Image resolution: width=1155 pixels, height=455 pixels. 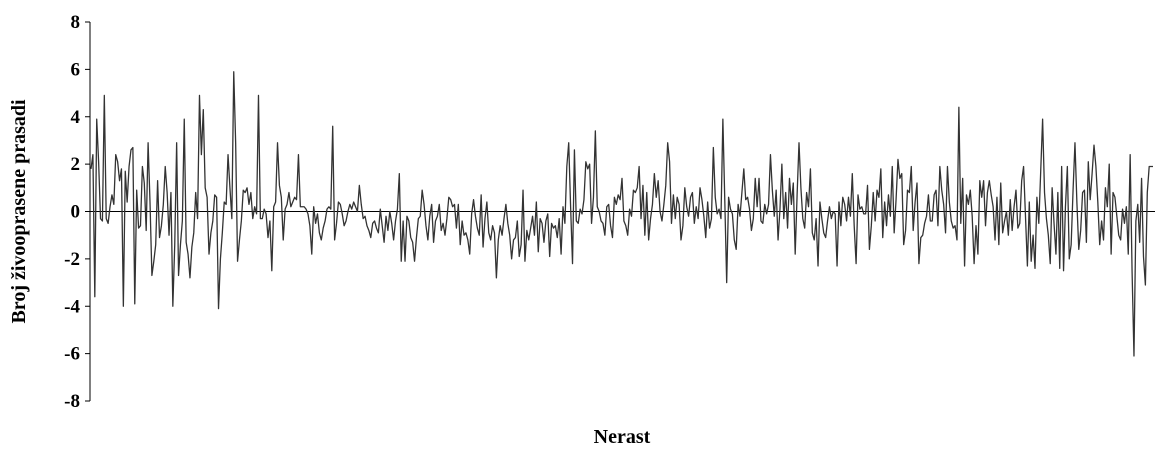 I want to click on y-tick-label: 4, so click(x=76, y=117).